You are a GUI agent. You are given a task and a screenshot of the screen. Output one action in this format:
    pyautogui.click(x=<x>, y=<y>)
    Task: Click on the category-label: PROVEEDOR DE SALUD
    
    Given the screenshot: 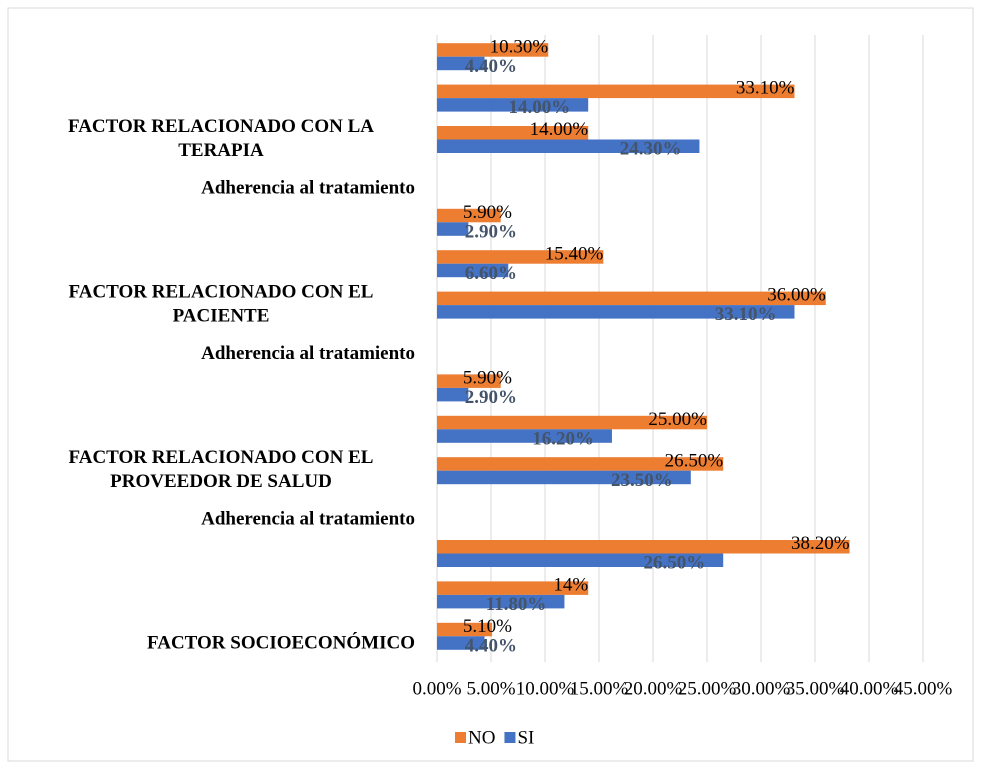 What is the action you would take?
    pyautogui.click(x=221, y=481)
    